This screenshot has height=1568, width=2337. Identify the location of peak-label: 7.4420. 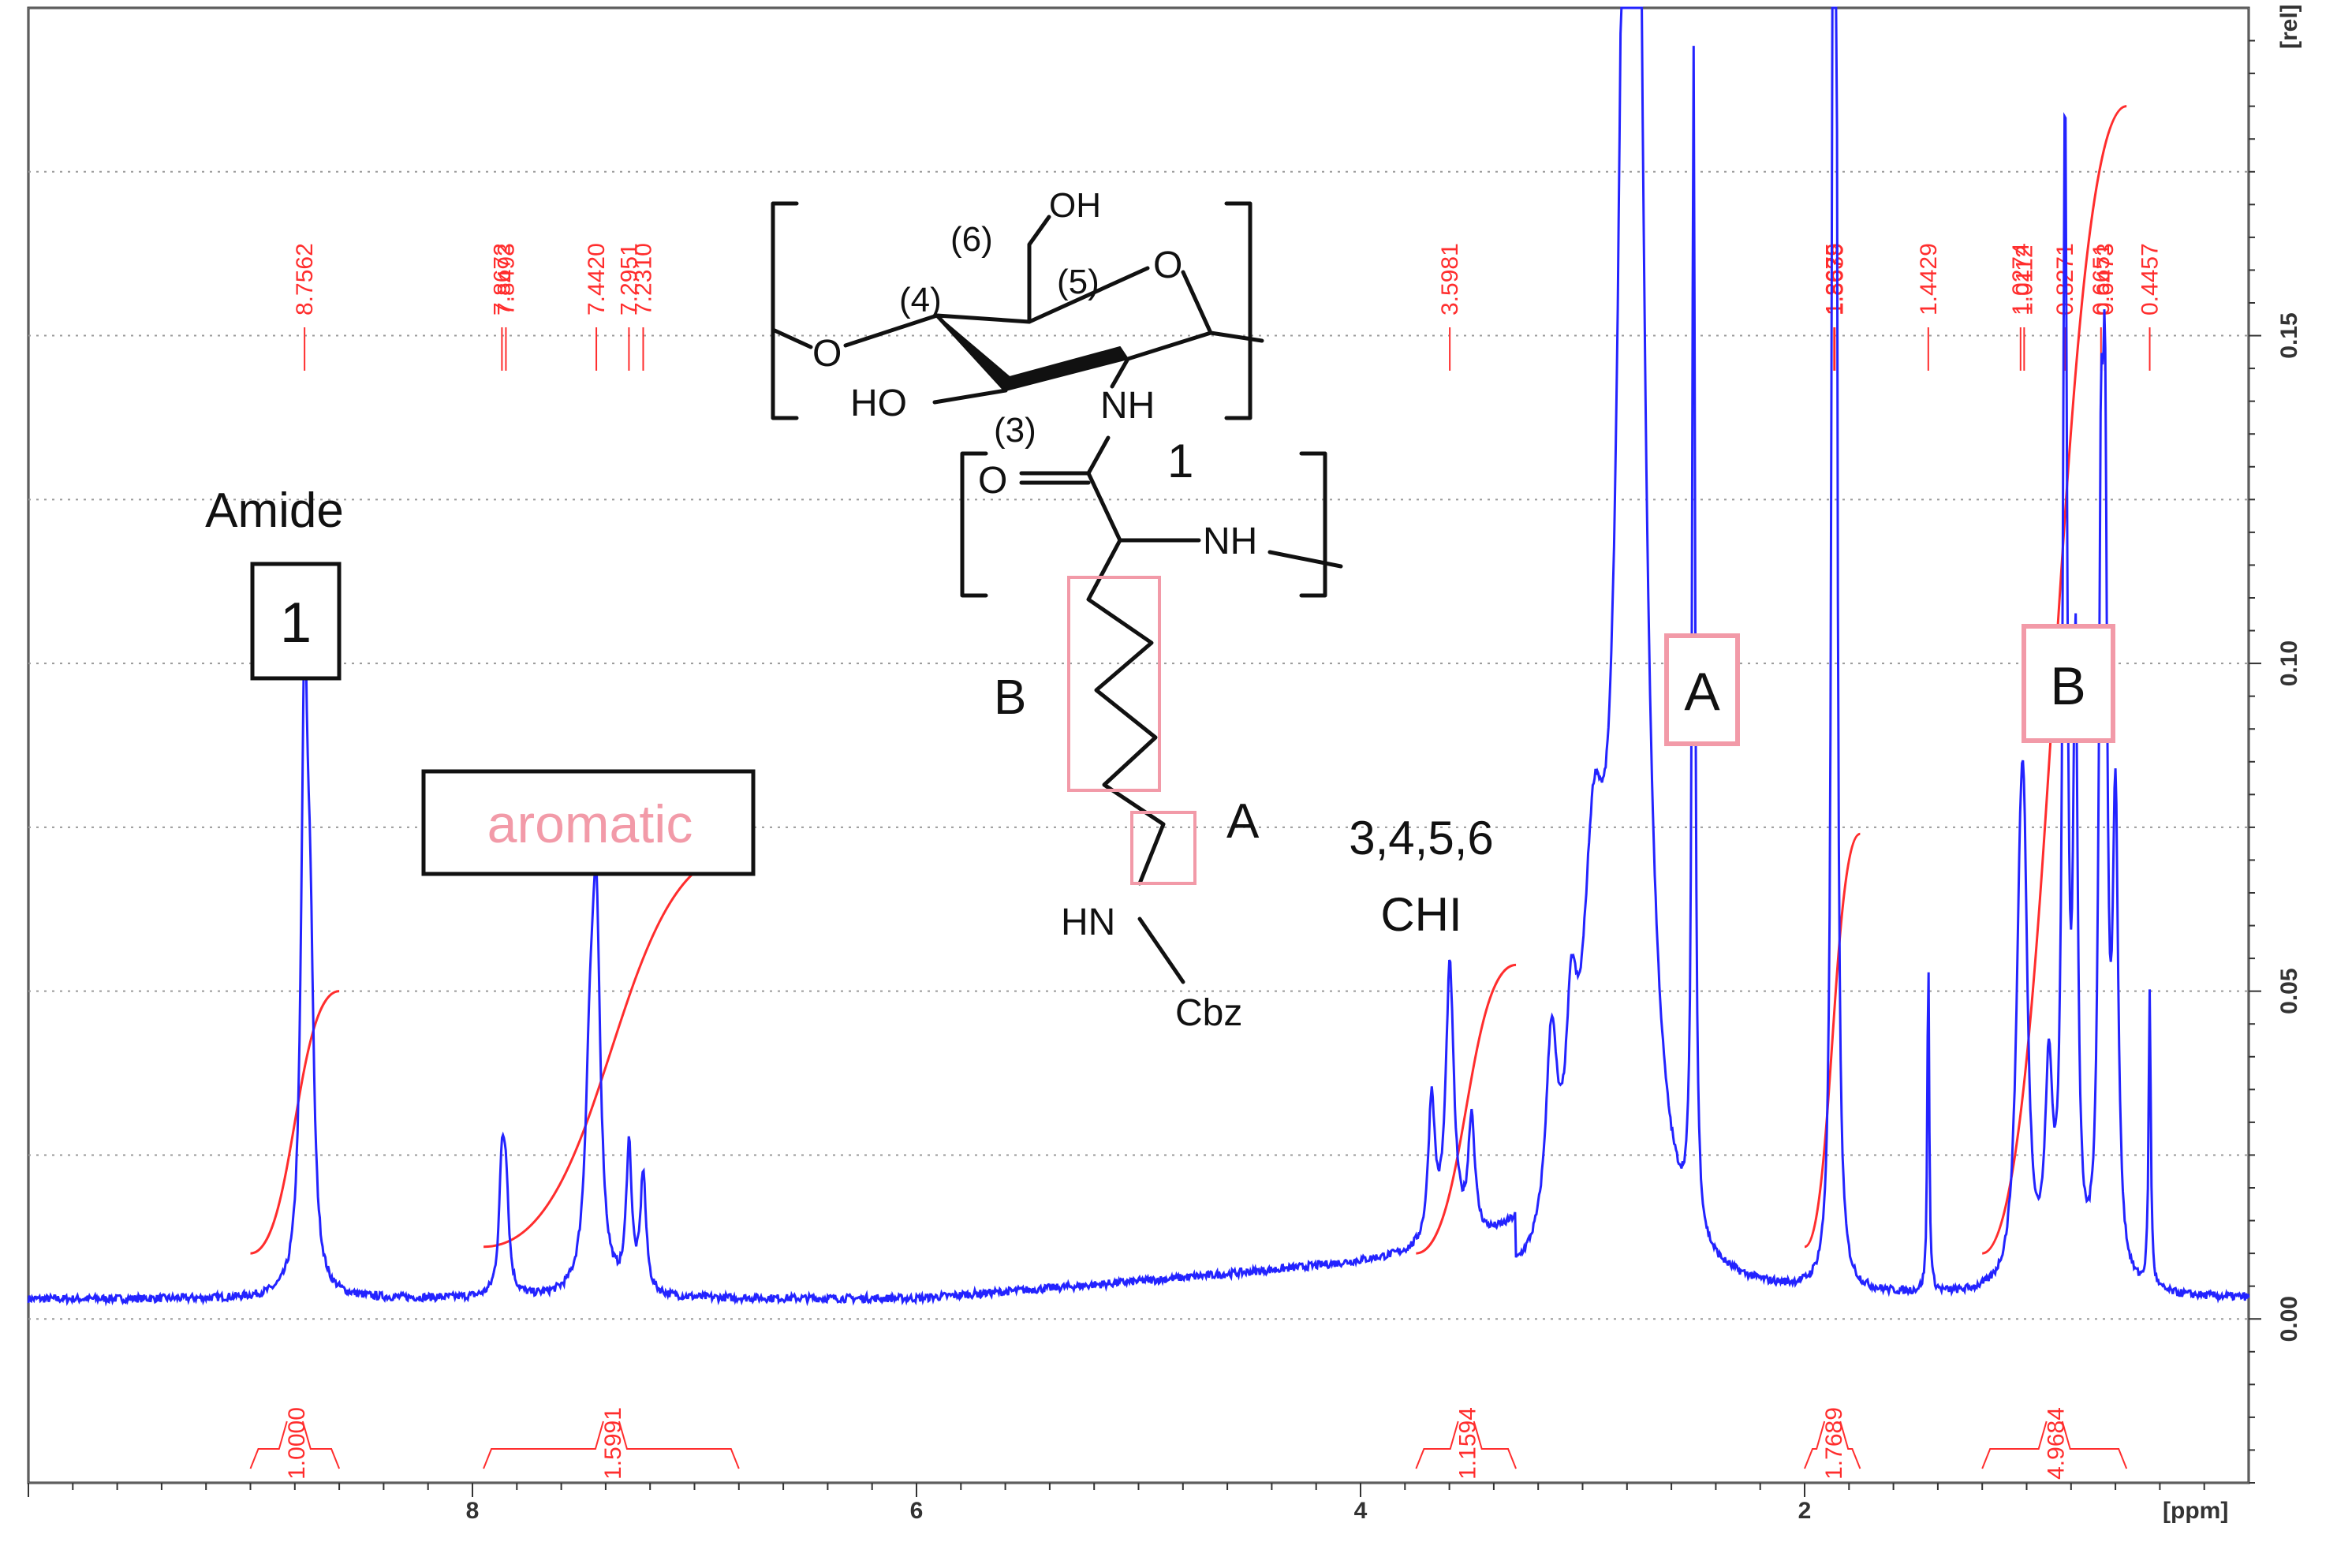
(597, 279).